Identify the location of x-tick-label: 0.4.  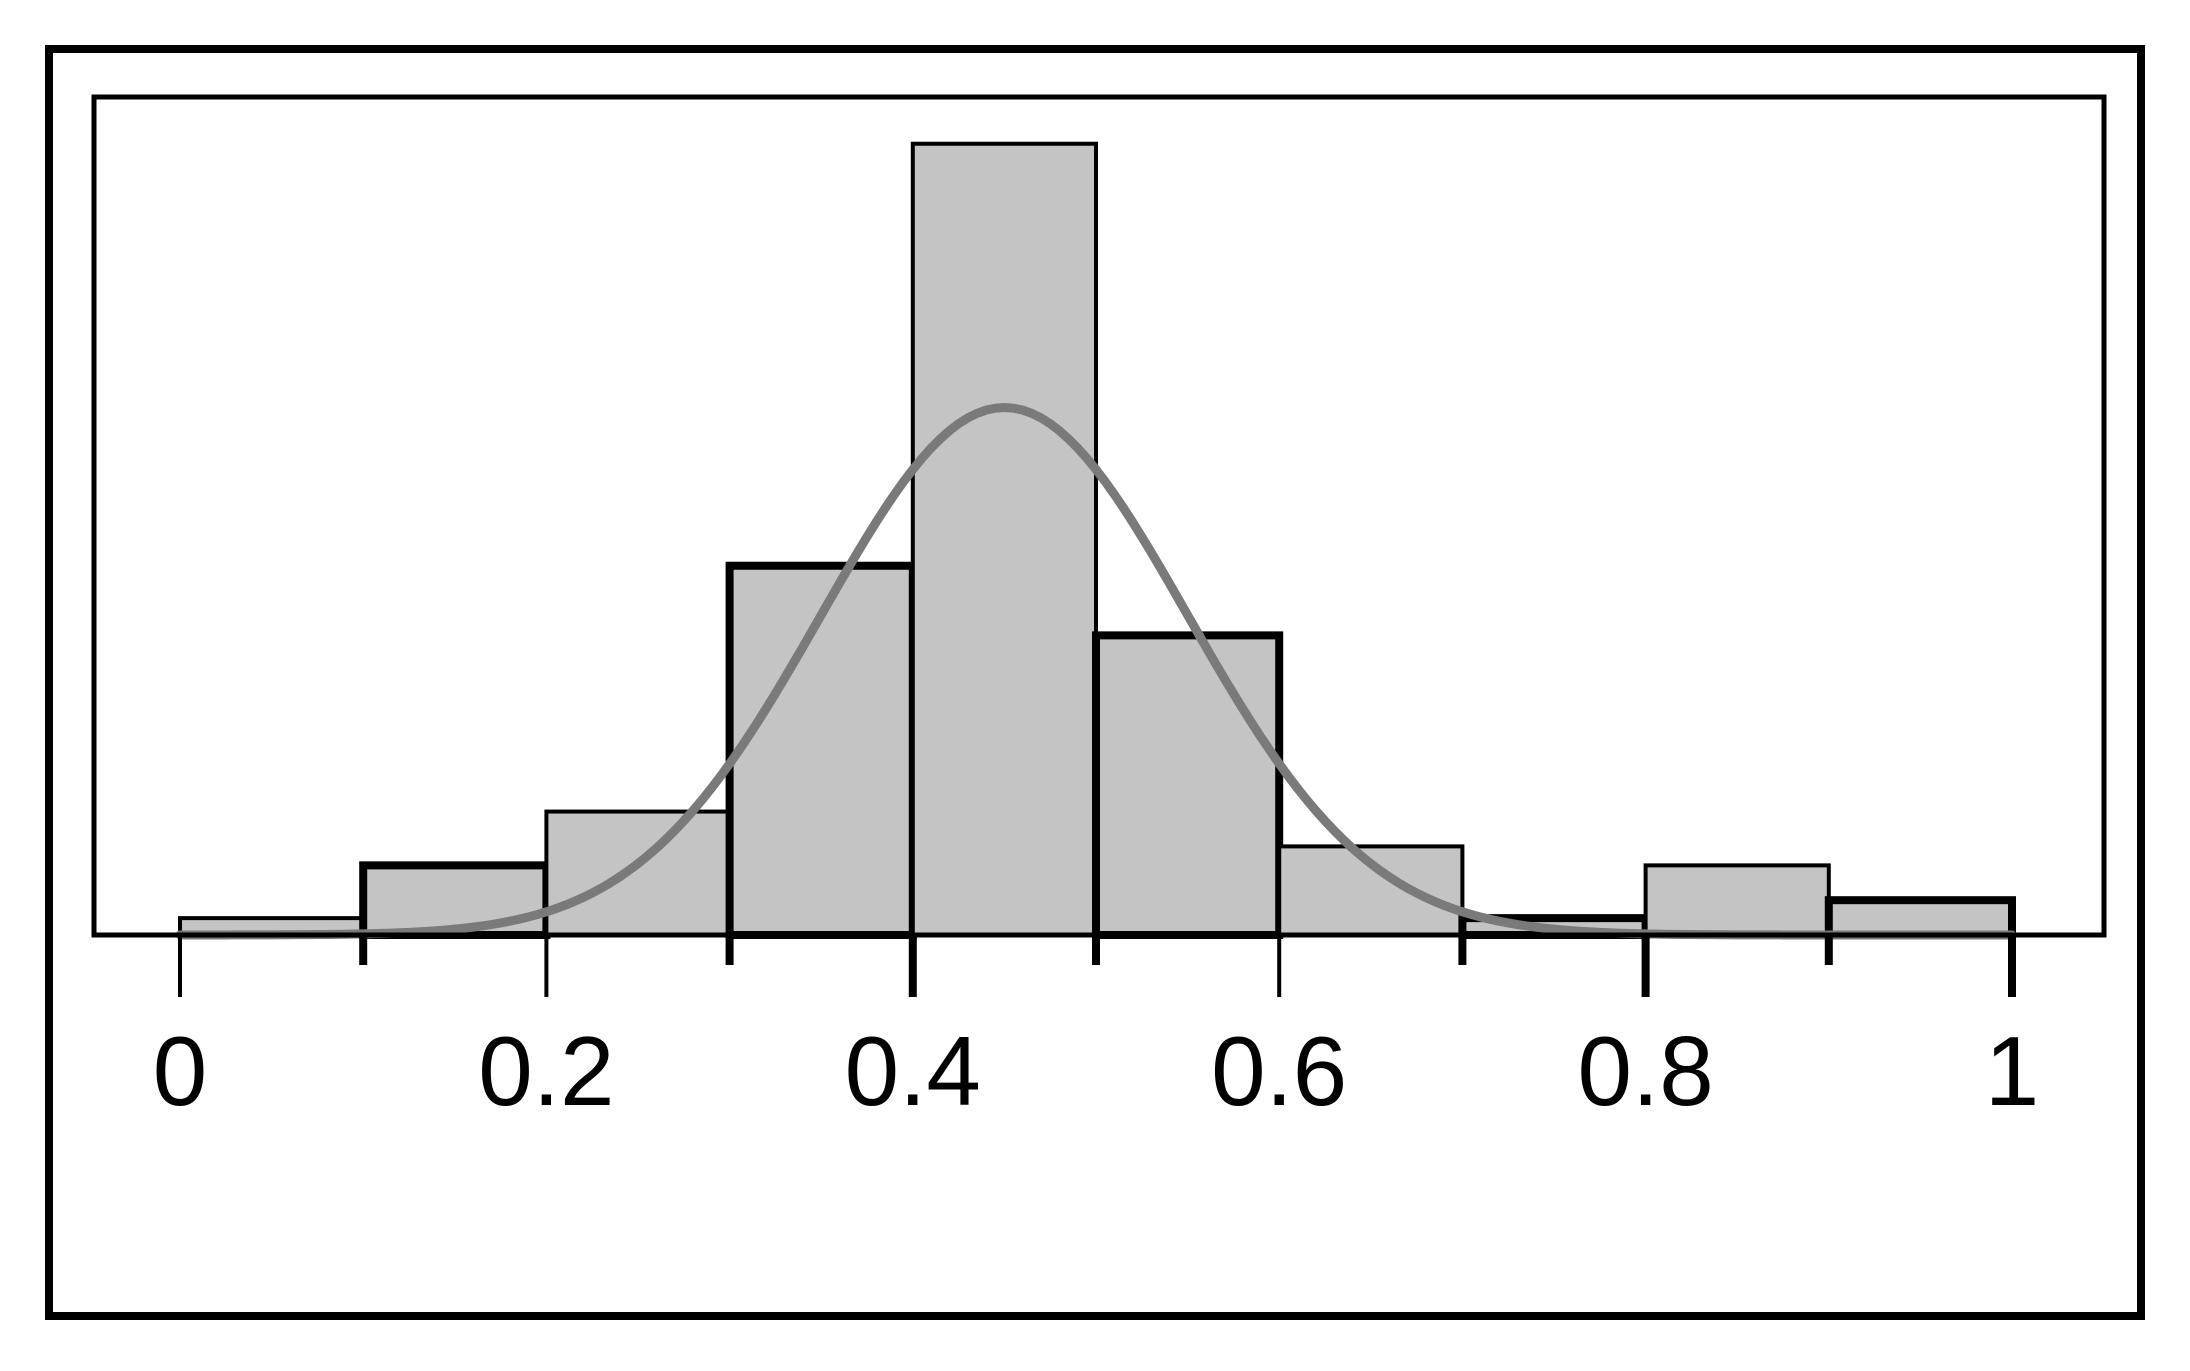
(913, 1071).